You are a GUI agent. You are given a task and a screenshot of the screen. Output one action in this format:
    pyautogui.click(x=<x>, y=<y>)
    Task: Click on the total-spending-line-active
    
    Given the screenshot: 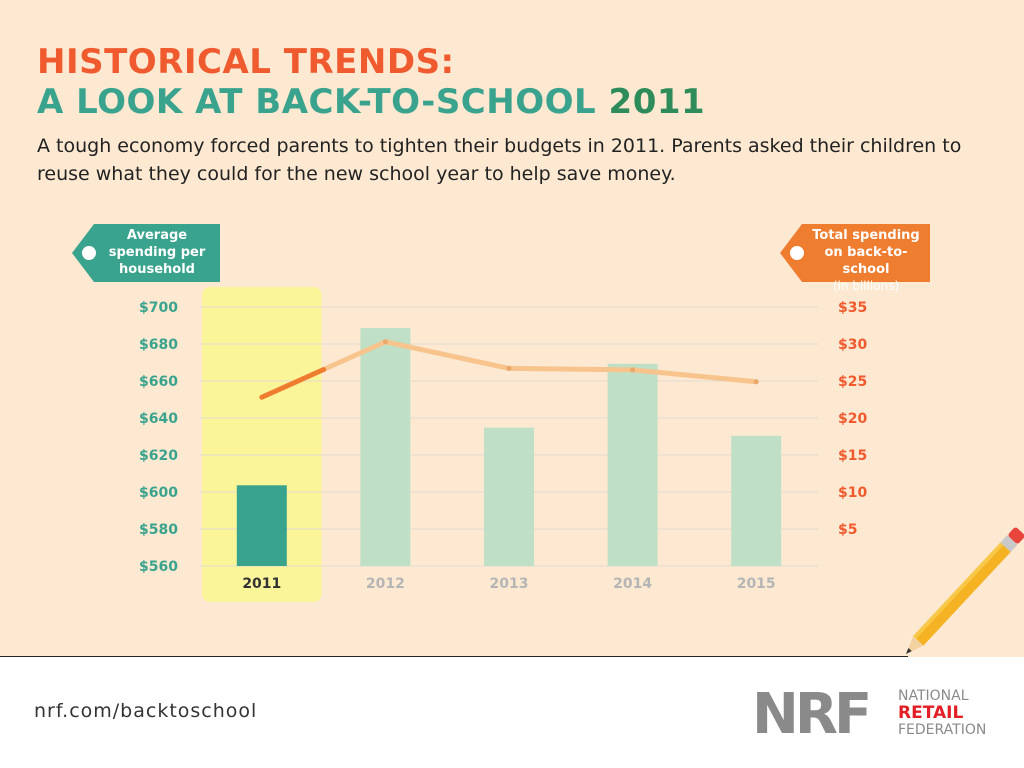 What is the action you would take?
    pyautogui.click(x=293, y=383)
    